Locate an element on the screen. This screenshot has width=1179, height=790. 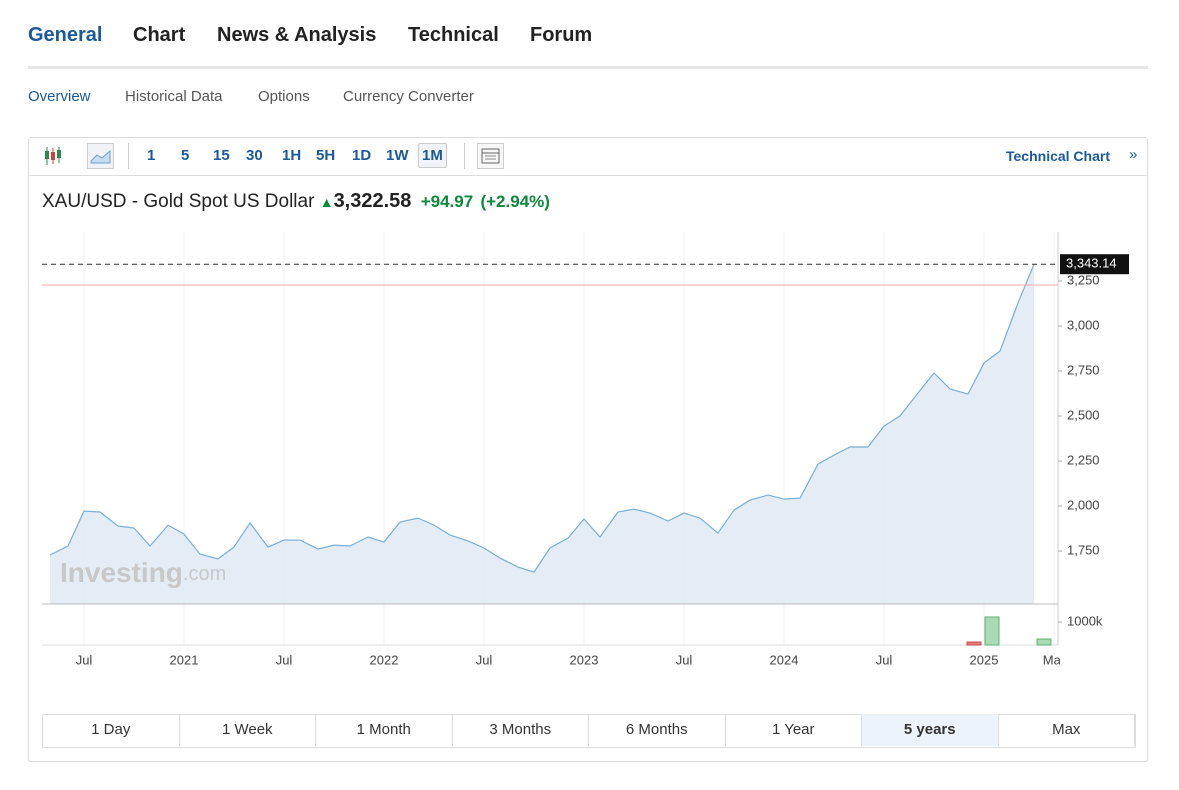
range-frame is located at coordinates (589, 731).